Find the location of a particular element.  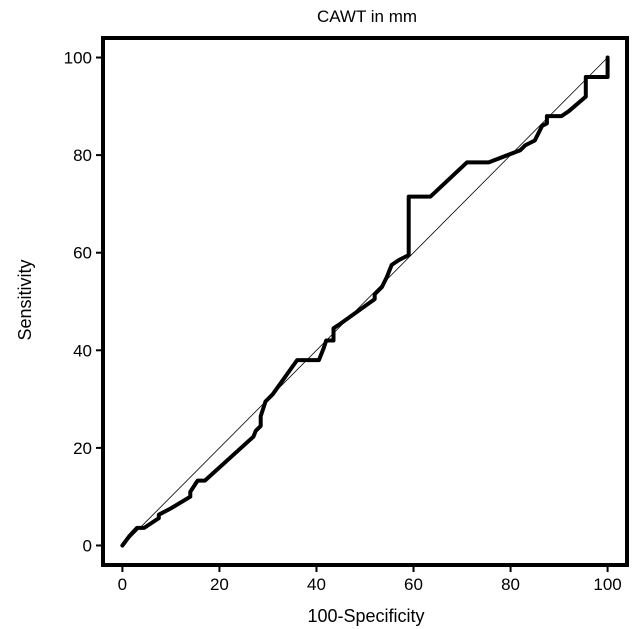

y-tick-label: 80 is located at coordinates (82, 155).